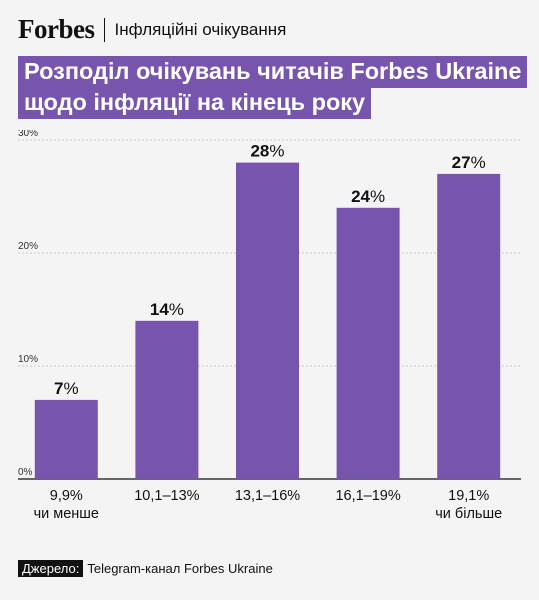  What do you see at coordinates (180, 568) in the screenshot?
I see `source-text: Telegram-канал Forbes Ukraine` at bounding box center [180, 568].